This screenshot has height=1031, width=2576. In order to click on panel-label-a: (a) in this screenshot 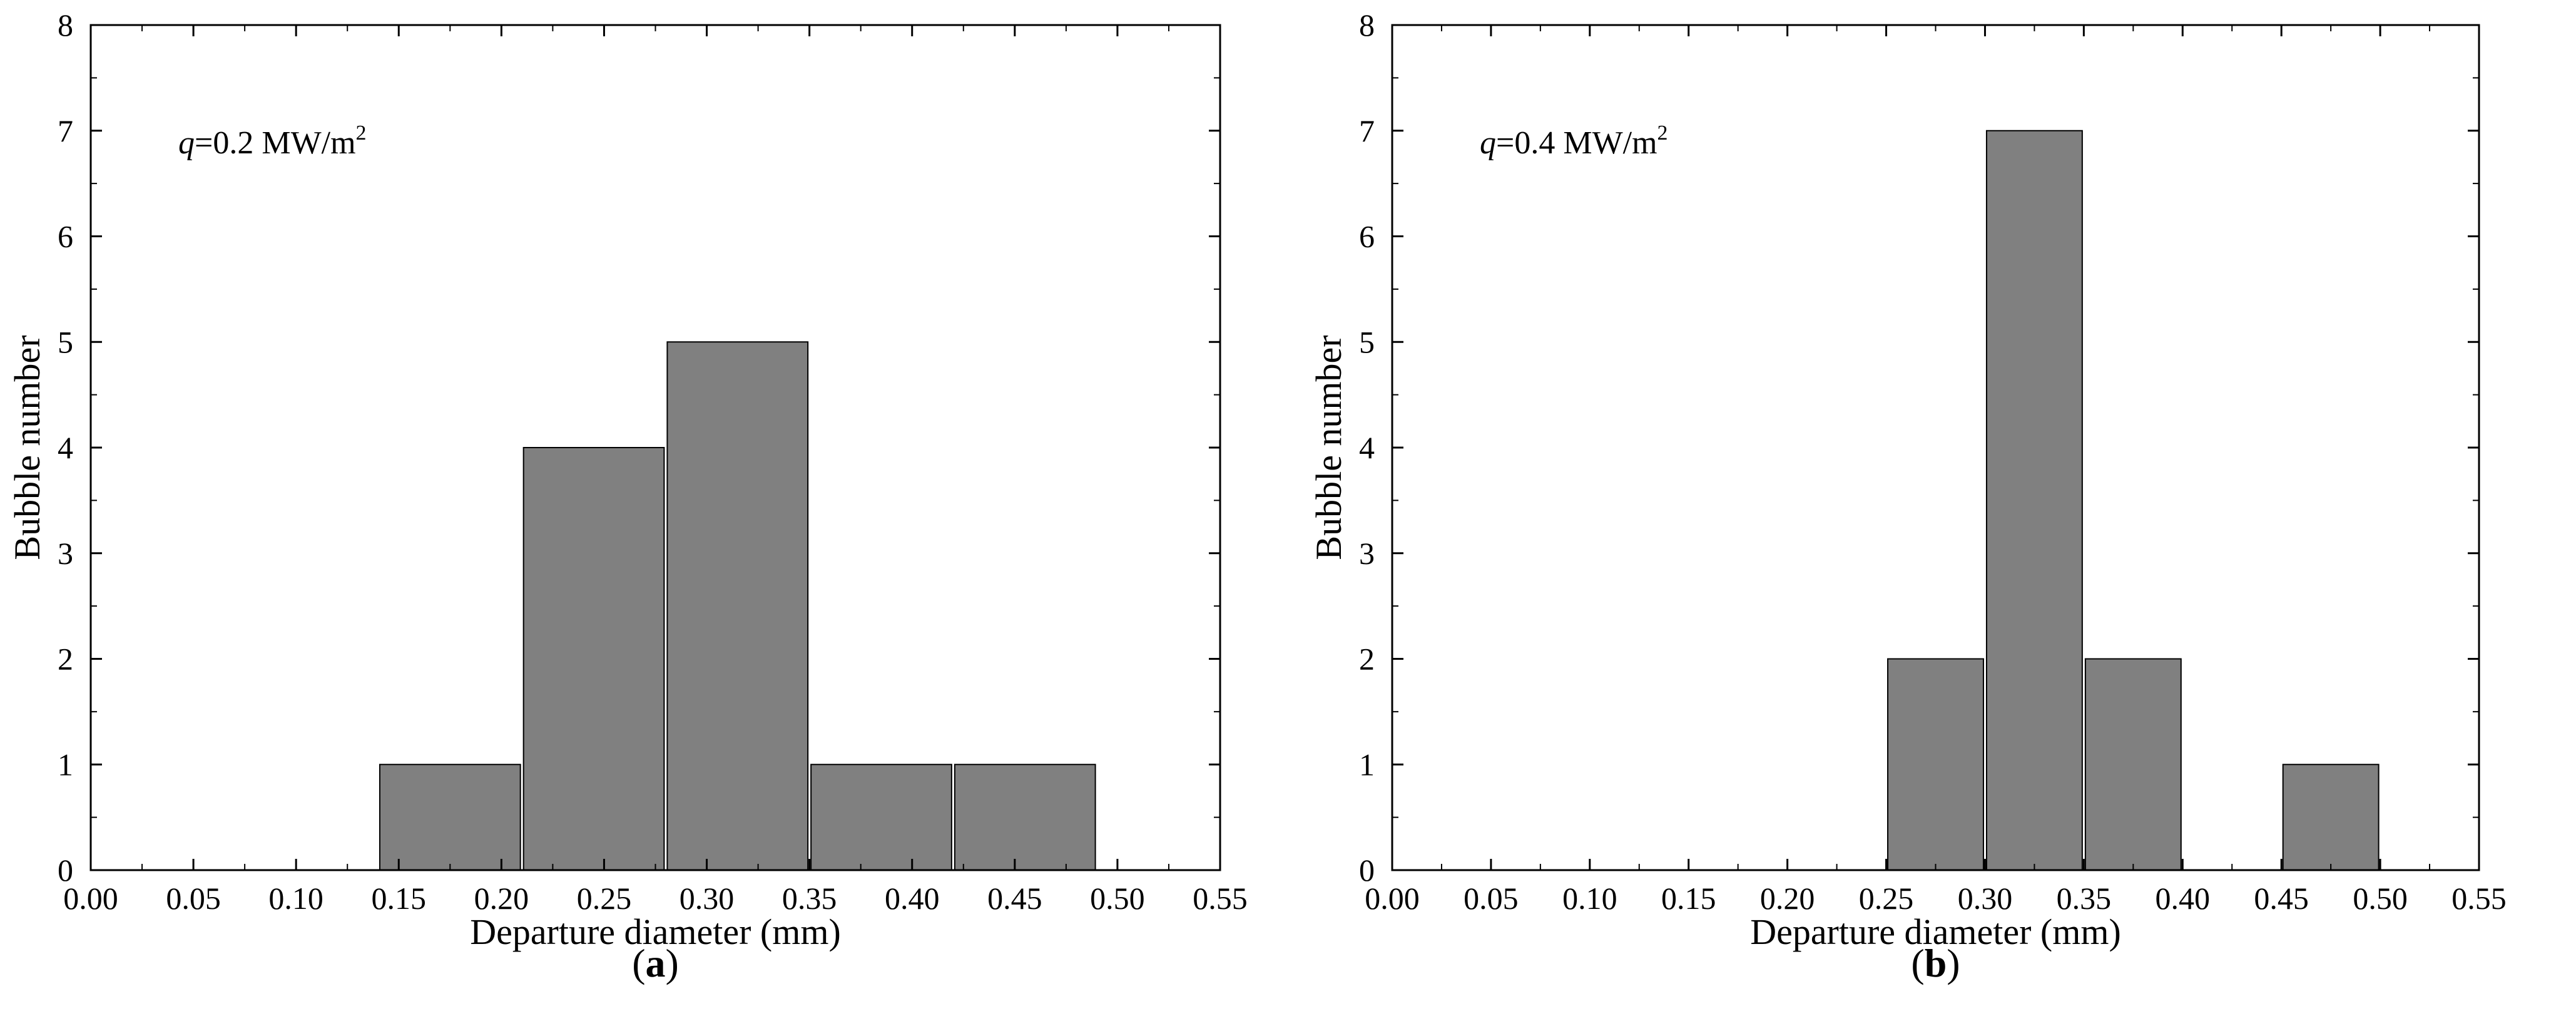, I will do `click(656, 963)`.